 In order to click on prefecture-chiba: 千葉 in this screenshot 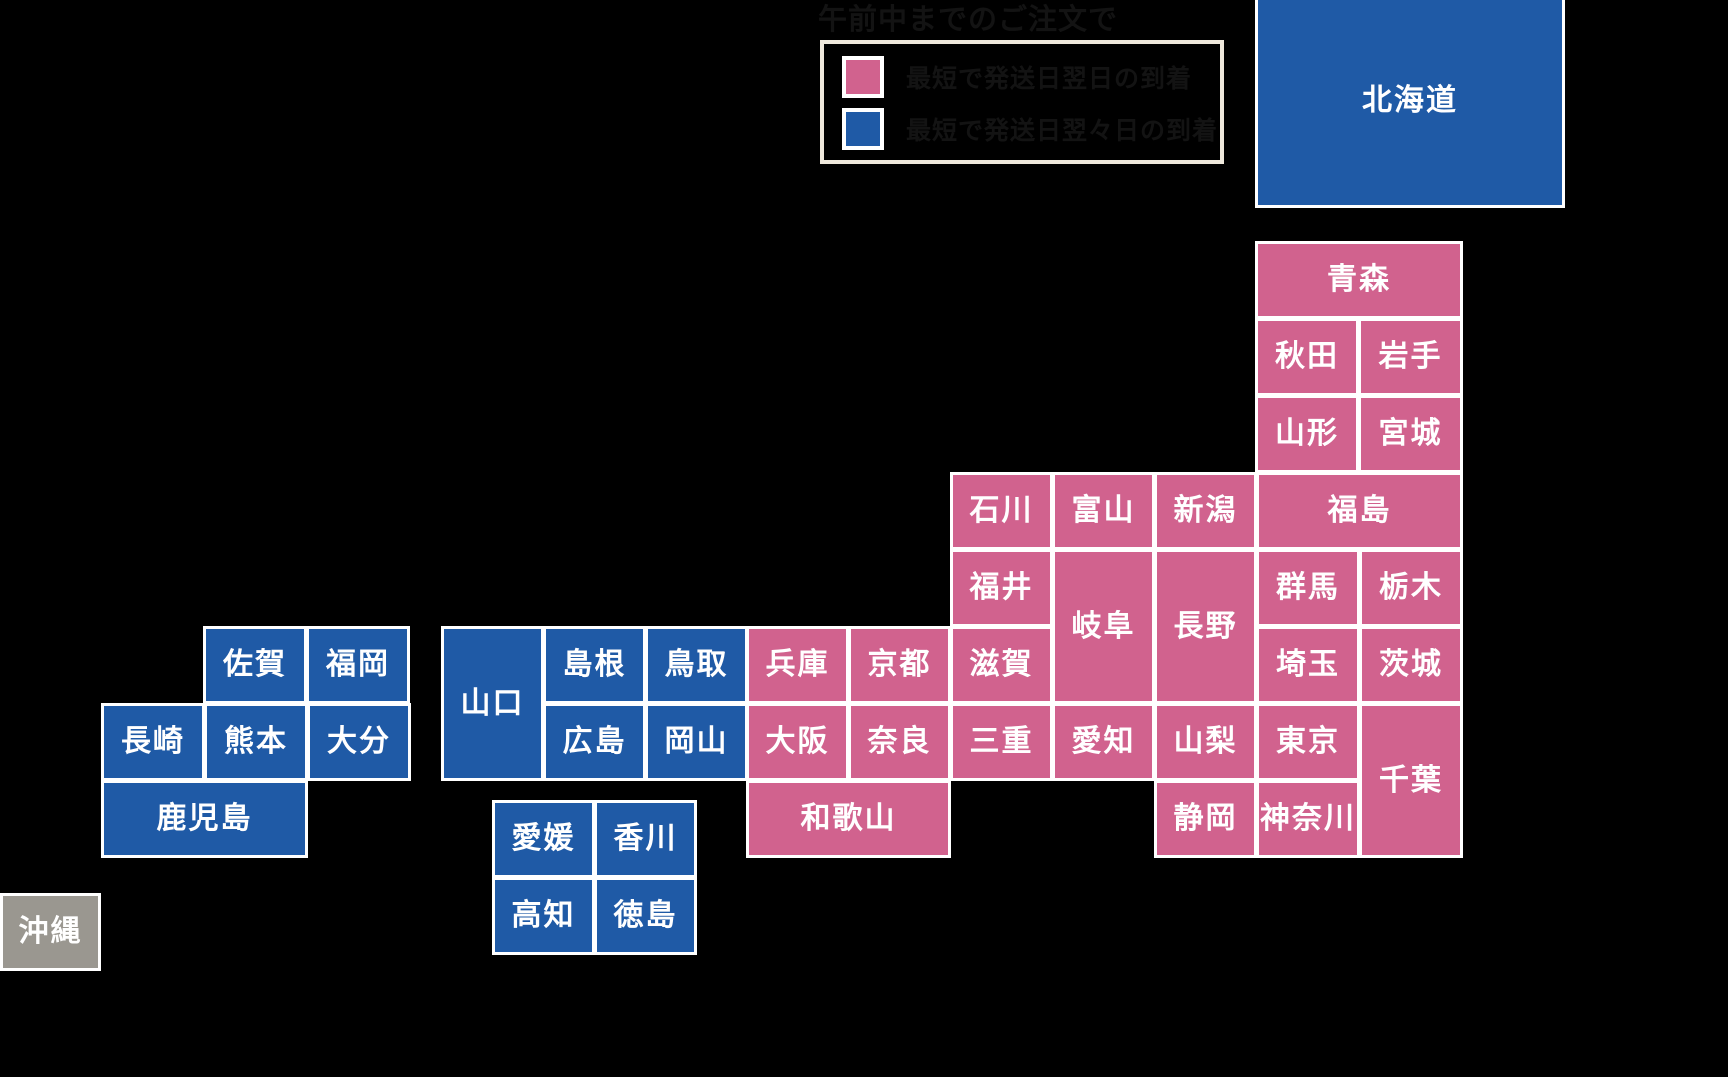, I will do `click(1411, 780)`.